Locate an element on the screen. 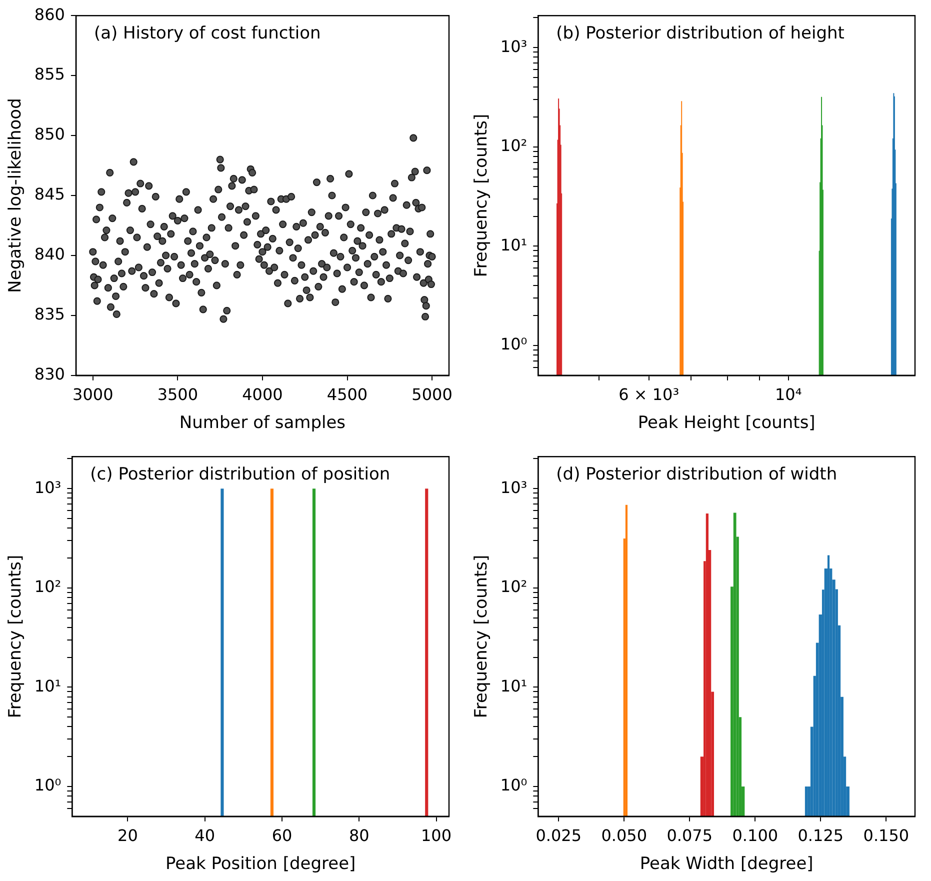  text: (c) Posterior distribution of position is located at coordinates (240, 474).